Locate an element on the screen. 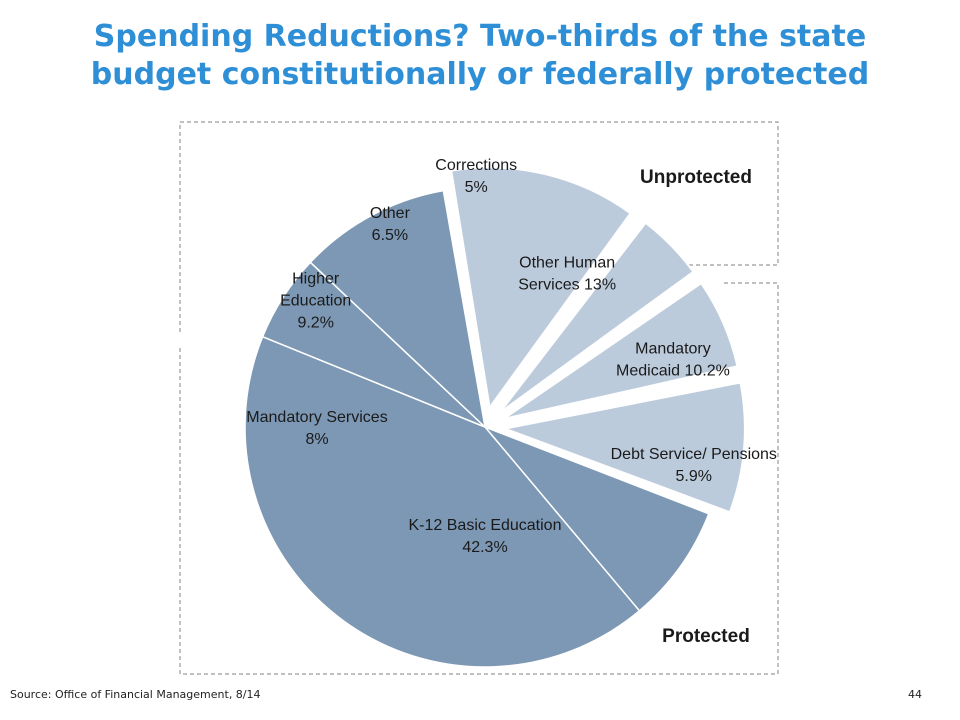 The height and width of the screenshot is (720, 960). slice-label-other: Other 6.5% is located at coordinates (390, 224).